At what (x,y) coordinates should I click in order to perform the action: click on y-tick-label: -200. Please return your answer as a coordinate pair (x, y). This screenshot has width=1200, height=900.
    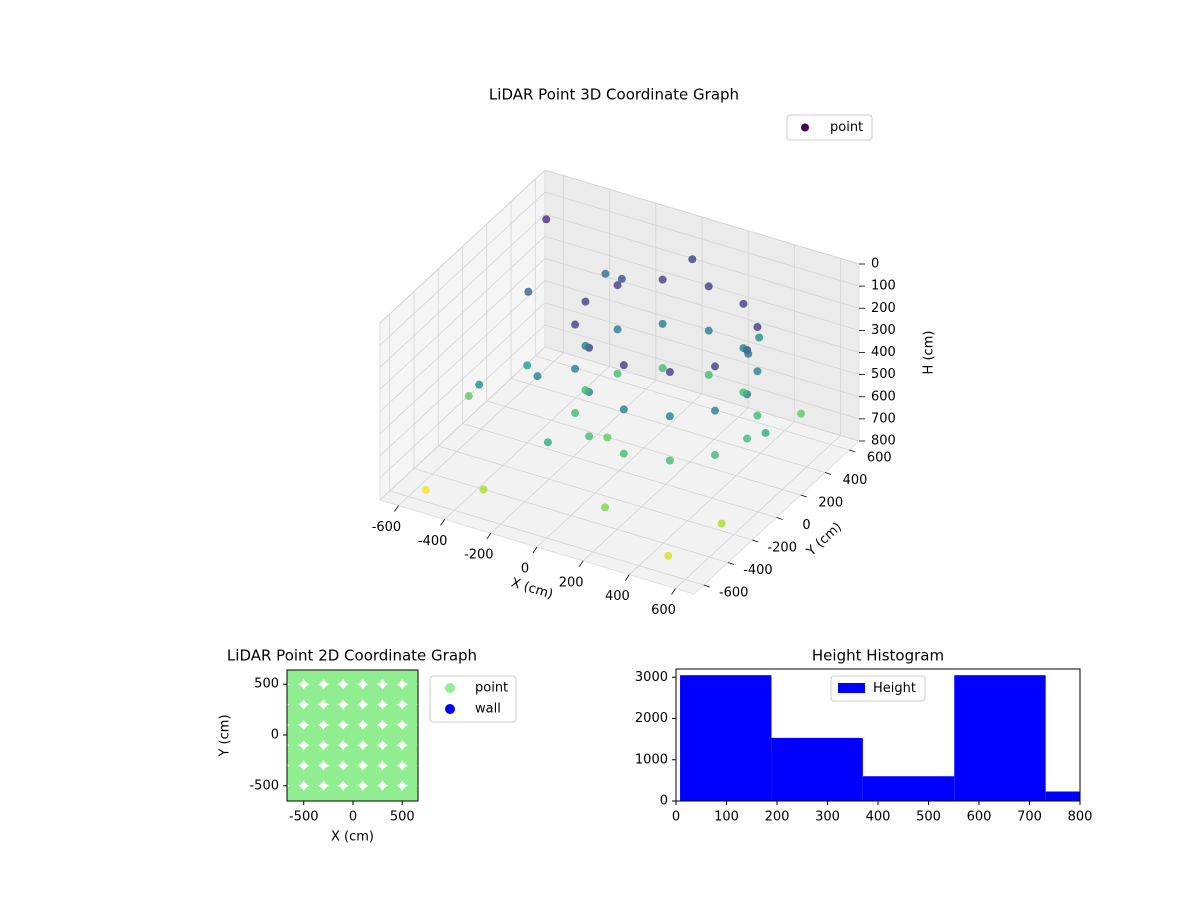
    Looking at the image, I should click on (782, 548).